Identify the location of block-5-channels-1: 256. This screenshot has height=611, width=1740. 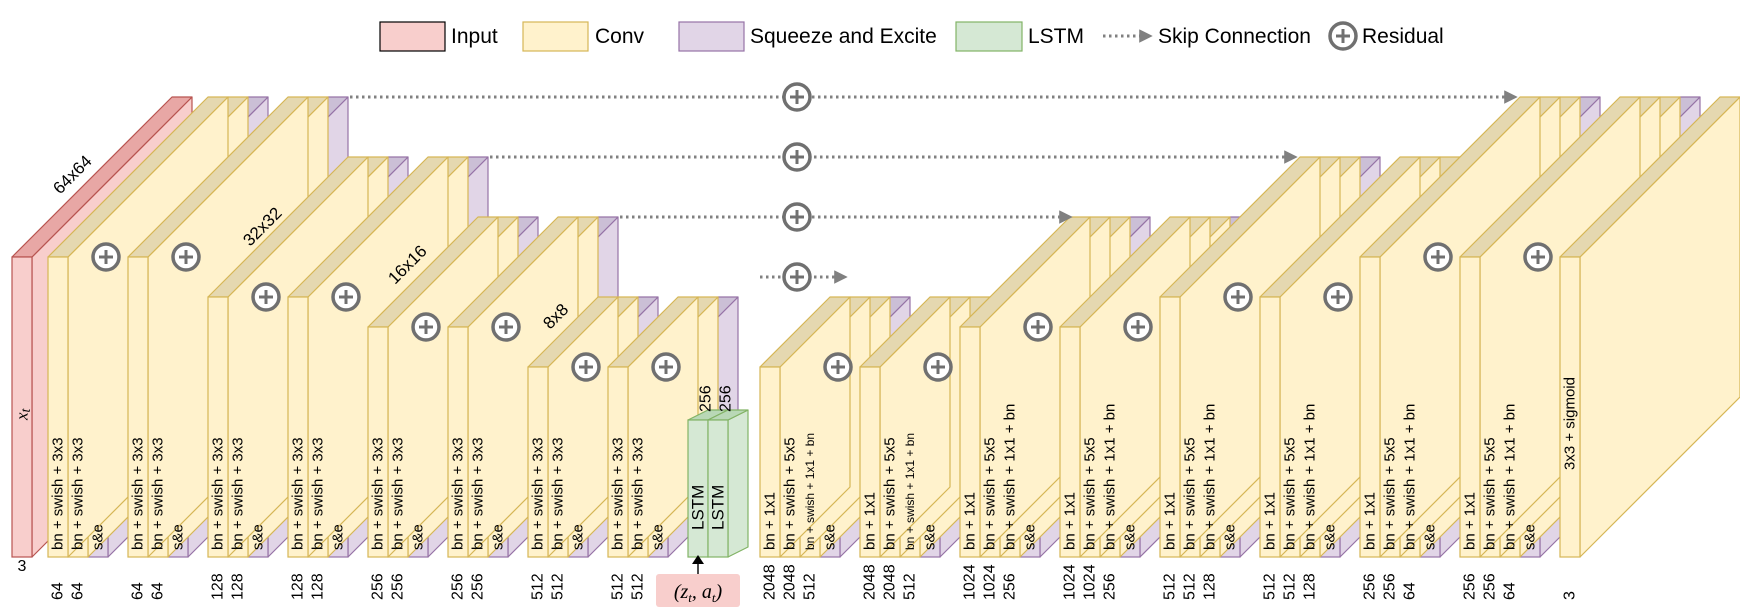
(378, 586).